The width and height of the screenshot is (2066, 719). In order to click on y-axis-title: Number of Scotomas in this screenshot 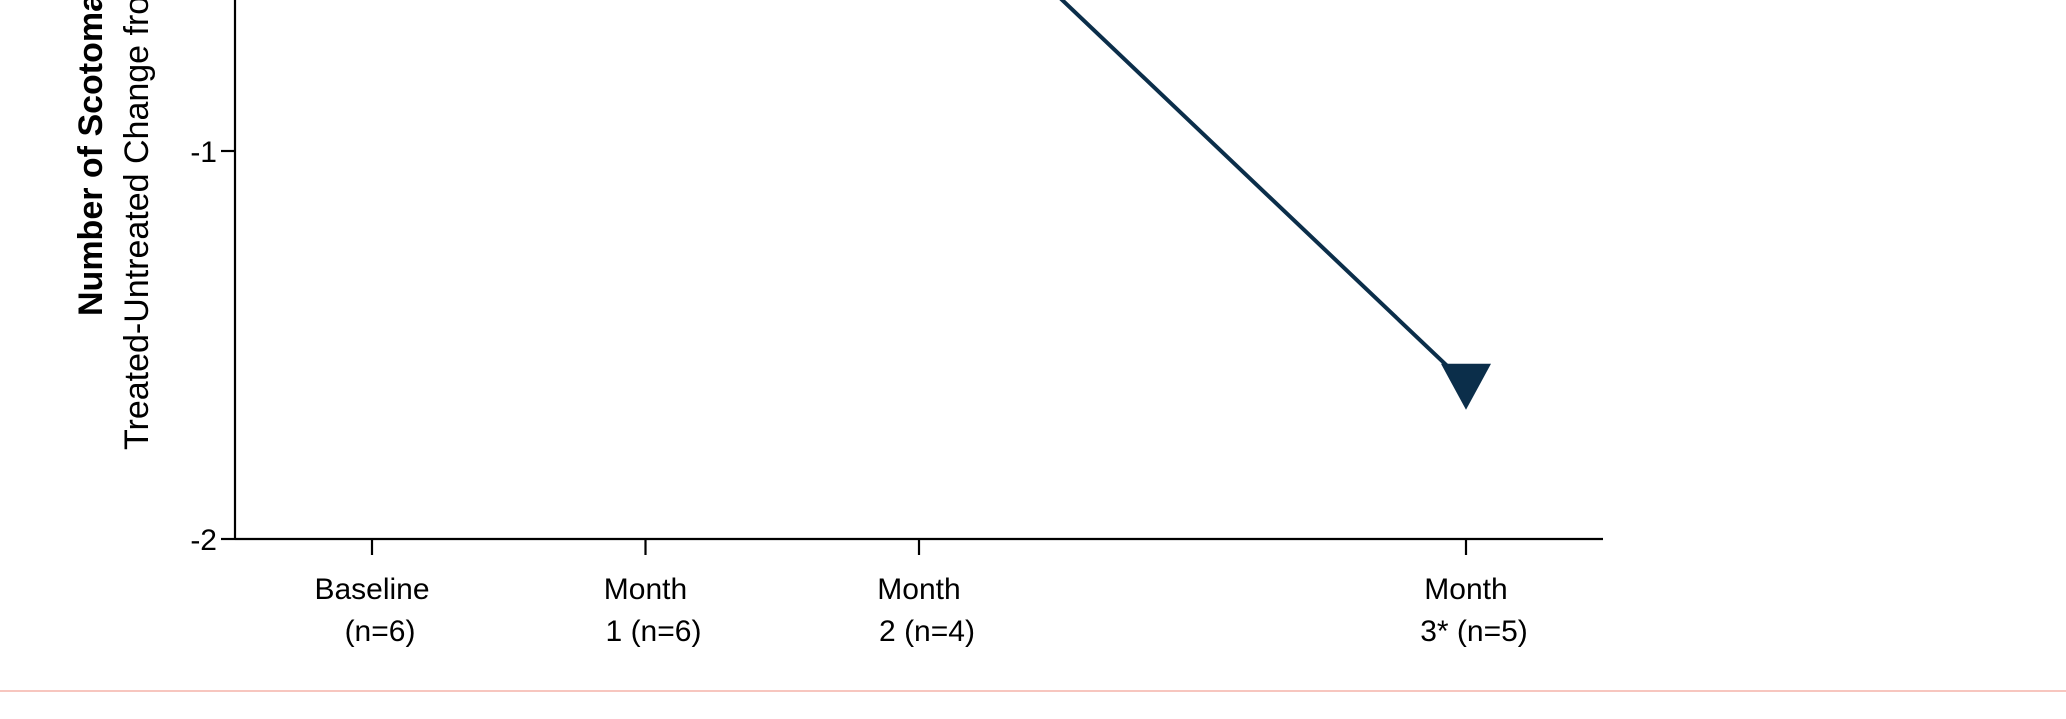, I will do `click(91, 158)`.